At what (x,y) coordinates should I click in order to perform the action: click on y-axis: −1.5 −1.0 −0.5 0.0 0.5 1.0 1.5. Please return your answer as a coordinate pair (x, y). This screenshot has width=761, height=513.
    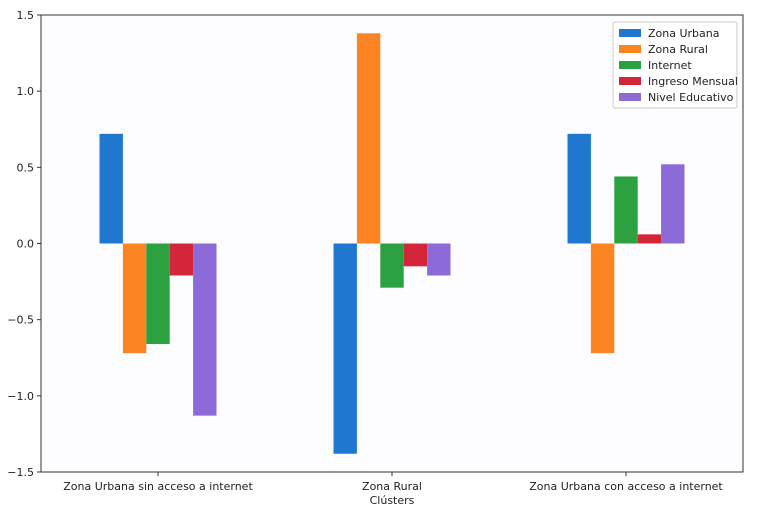
    Looking at the image, I should click on (24, 244).